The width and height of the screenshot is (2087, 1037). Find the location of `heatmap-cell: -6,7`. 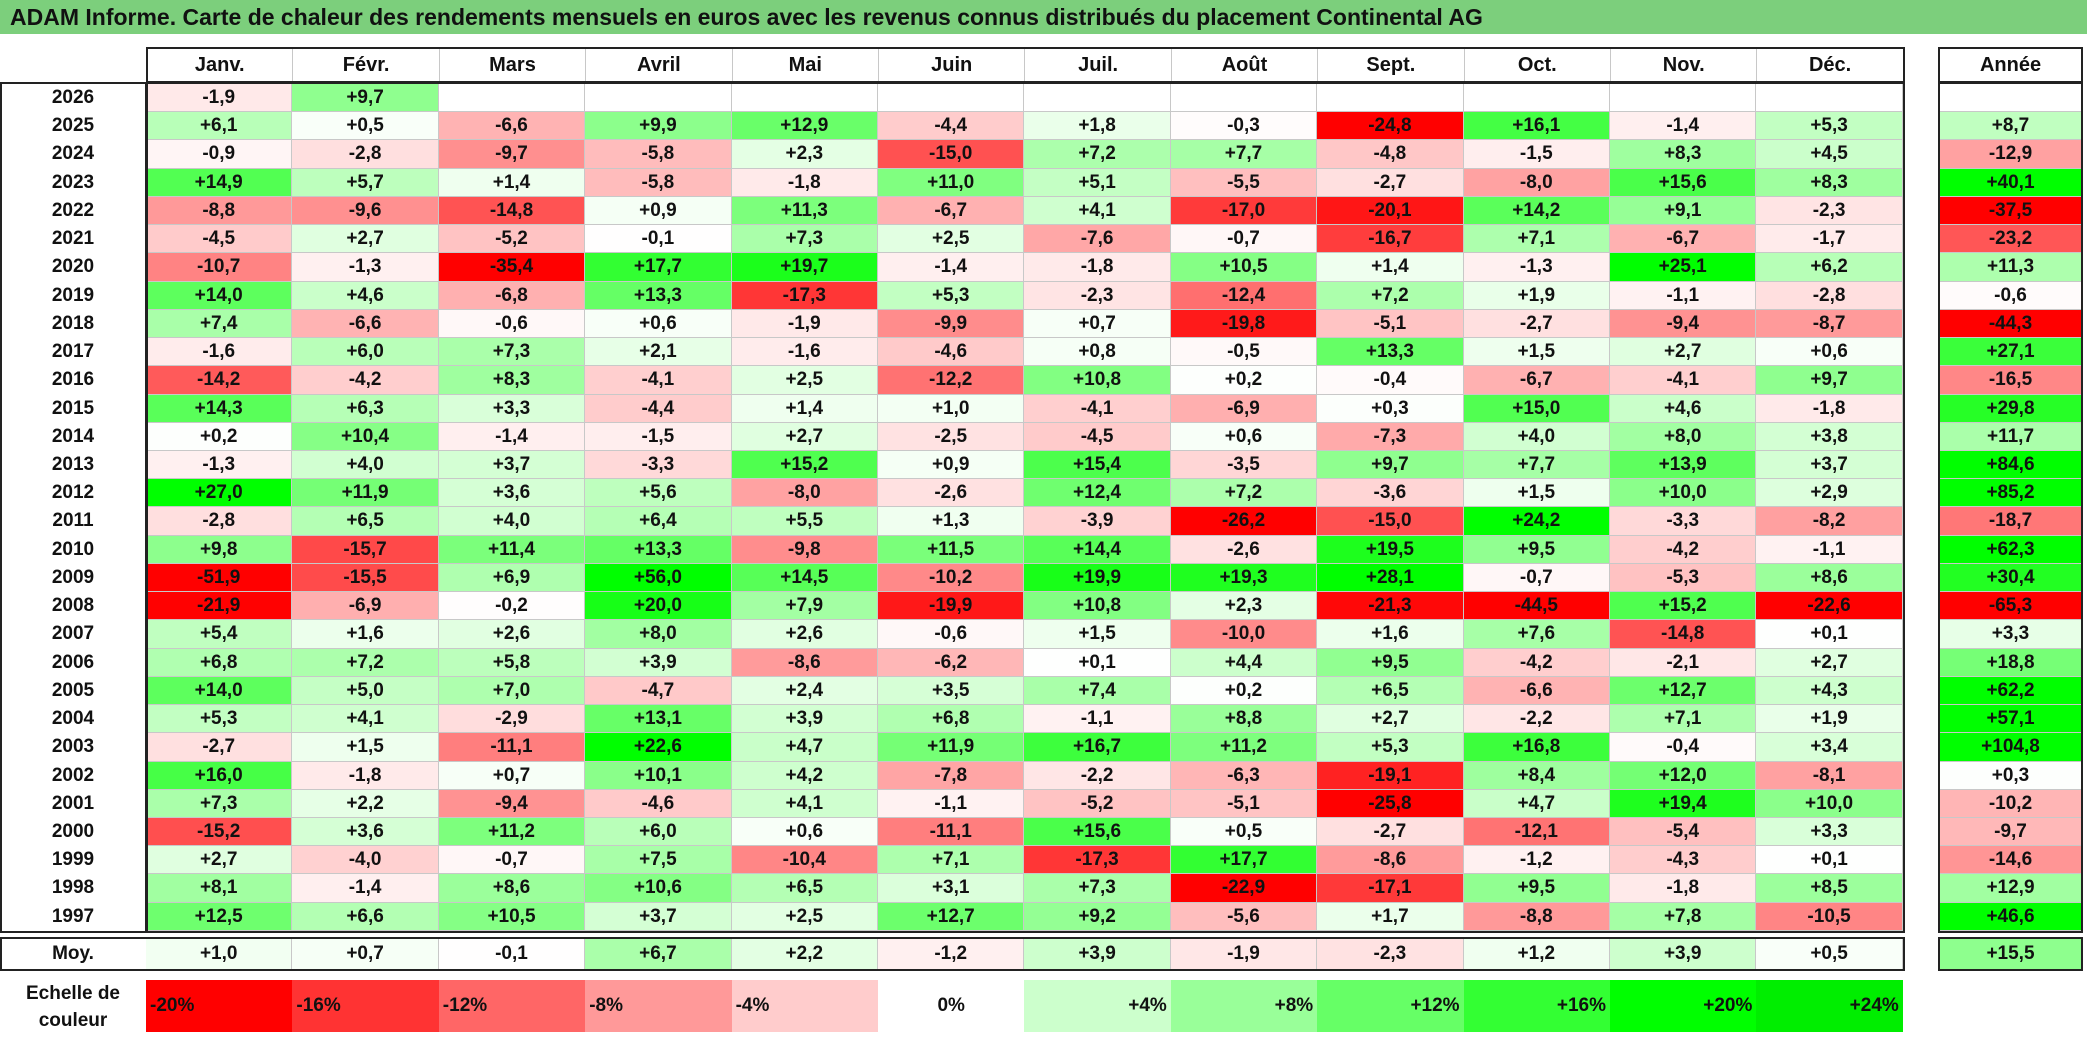

heatmap-cell: -6,7 is located at coordinates (951, 211).